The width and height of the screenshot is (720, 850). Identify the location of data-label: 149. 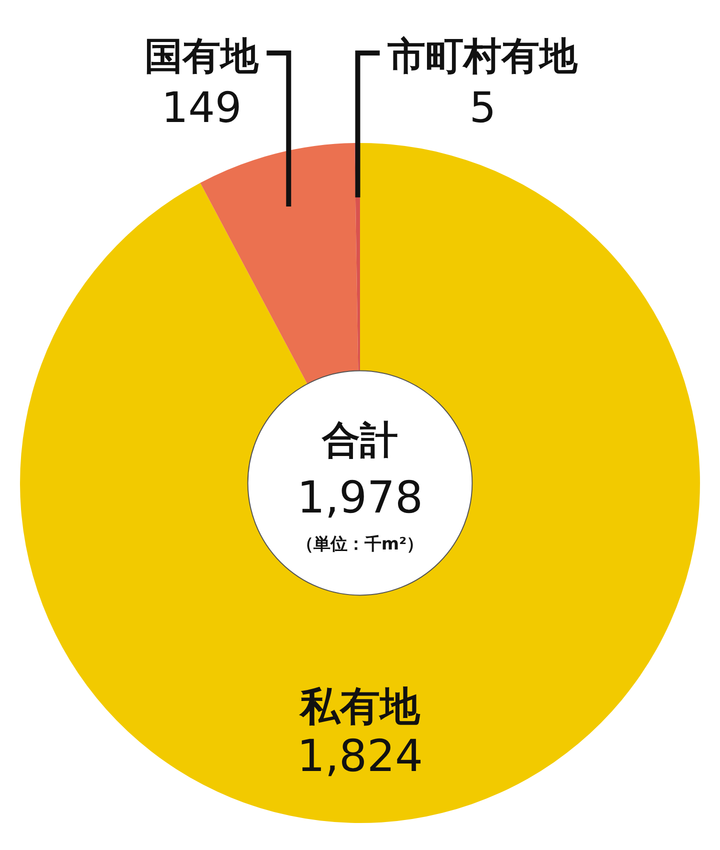
(202, 107).